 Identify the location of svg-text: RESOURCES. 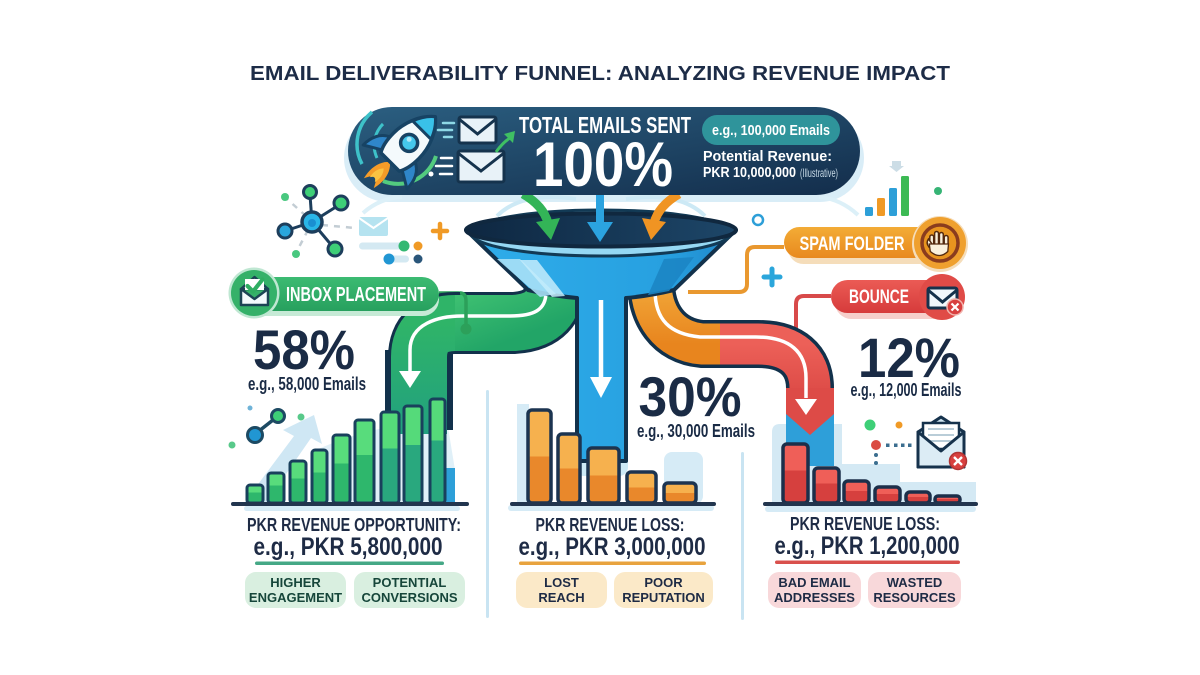
(914, 597).